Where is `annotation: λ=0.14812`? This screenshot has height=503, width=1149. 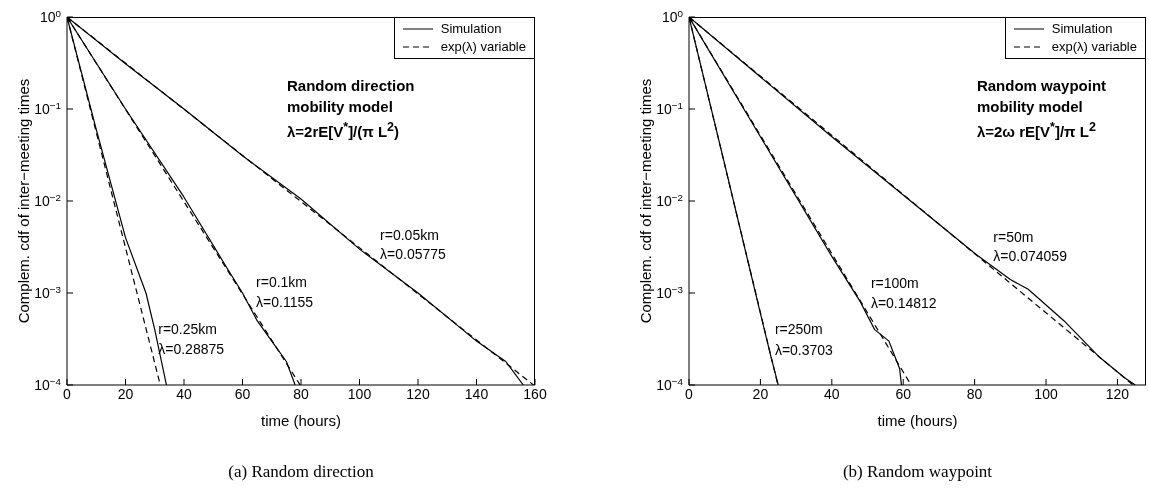 annotation: λ=0.14812 is located at coordinates (903, 303).